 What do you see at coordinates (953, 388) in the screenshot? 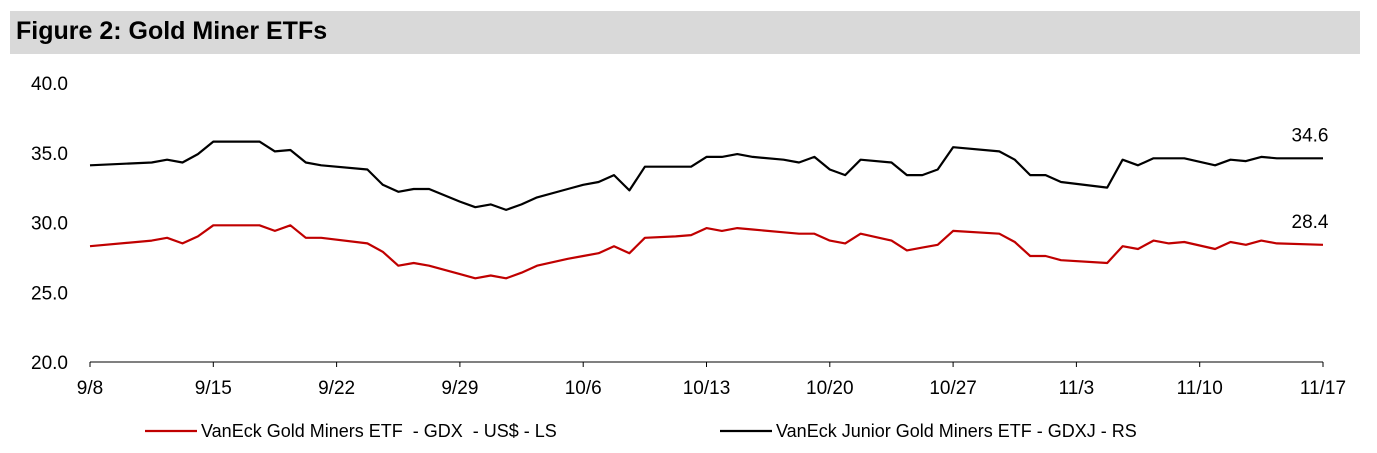
I see `x-tick-label: 10/27` at bounding box center [953, 388].